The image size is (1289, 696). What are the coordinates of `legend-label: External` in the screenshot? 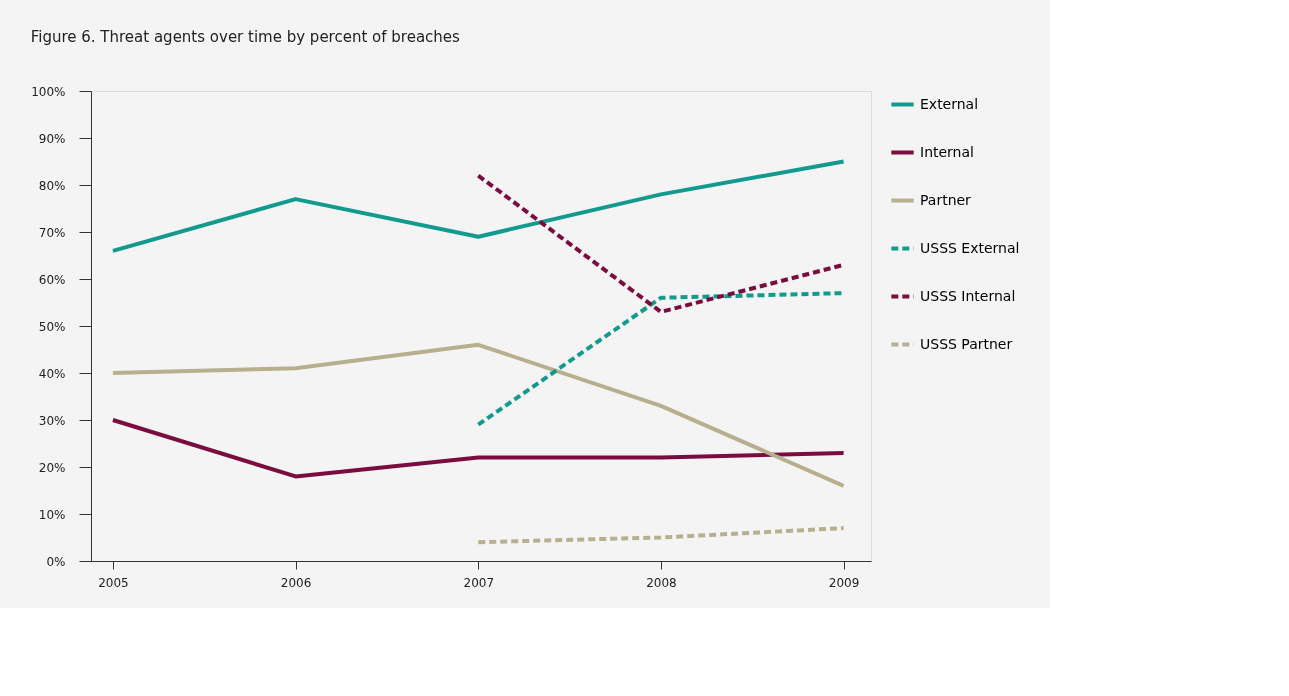 It's located at (949, 103).